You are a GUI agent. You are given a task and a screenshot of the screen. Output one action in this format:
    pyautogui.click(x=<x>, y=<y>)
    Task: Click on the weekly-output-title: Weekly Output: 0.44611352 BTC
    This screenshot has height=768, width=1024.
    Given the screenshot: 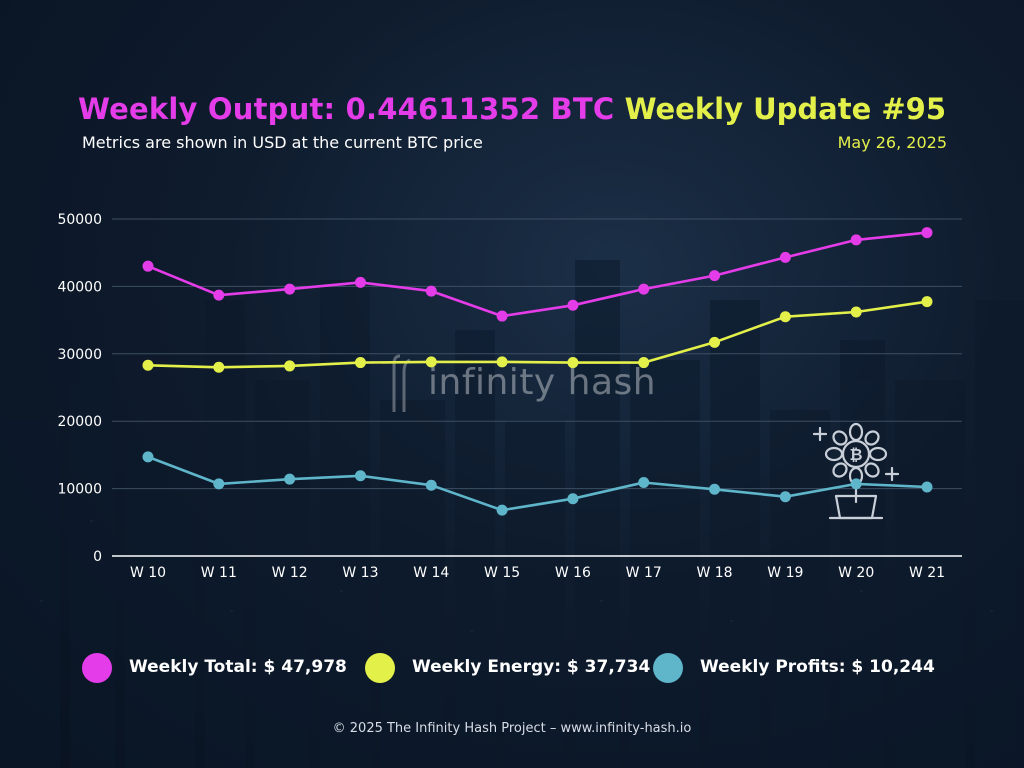 What is the action you would take?
    pyautogui.click(x=346, y=109)
    